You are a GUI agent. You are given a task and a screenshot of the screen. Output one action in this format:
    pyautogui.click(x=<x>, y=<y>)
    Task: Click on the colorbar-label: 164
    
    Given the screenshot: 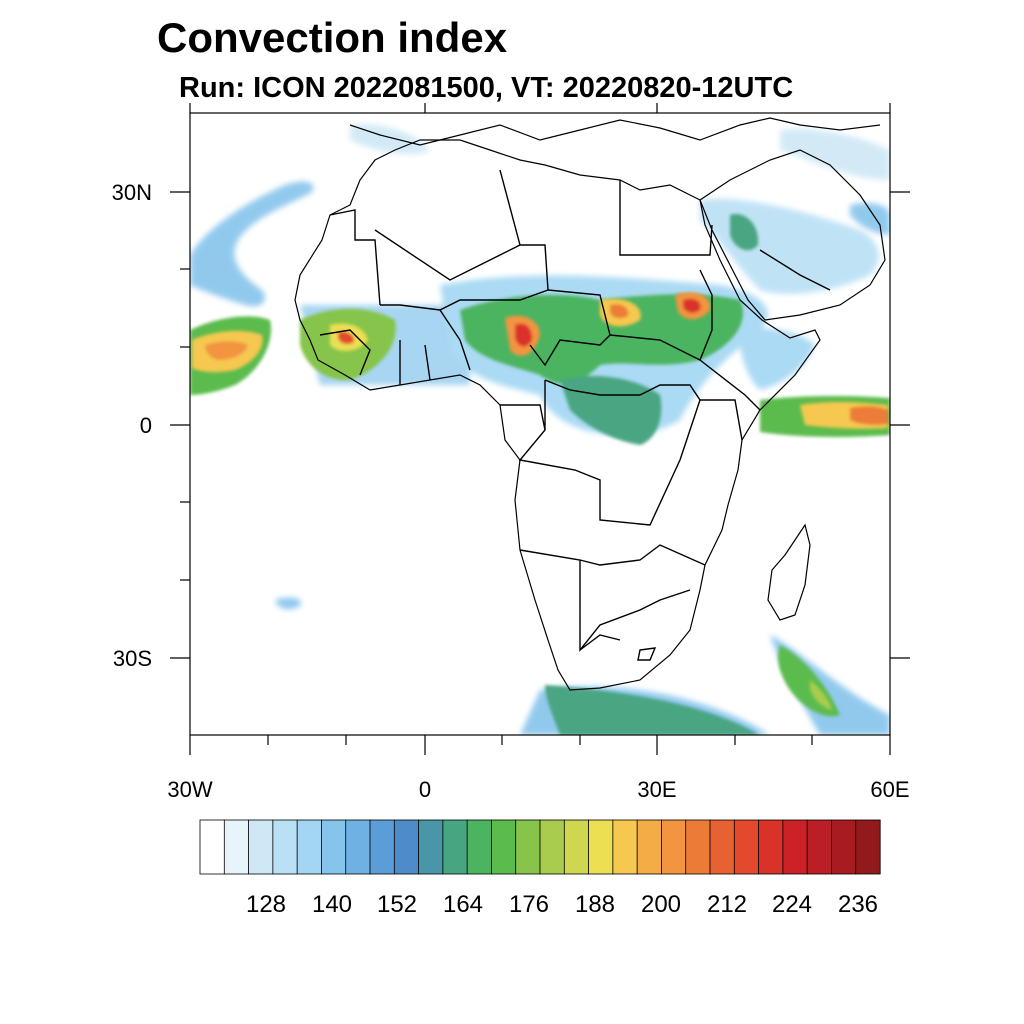 What is the action you would take?
    pyautogui.click(x=463, y=904)
    